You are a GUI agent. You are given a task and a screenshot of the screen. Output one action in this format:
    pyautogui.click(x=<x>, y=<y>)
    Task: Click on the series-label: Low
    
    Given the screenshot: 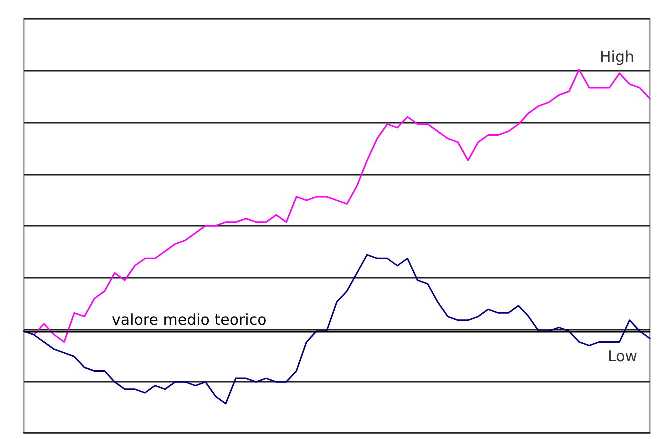 What is the action you would take?
    pyautogui.click(x=623, y=357)
    